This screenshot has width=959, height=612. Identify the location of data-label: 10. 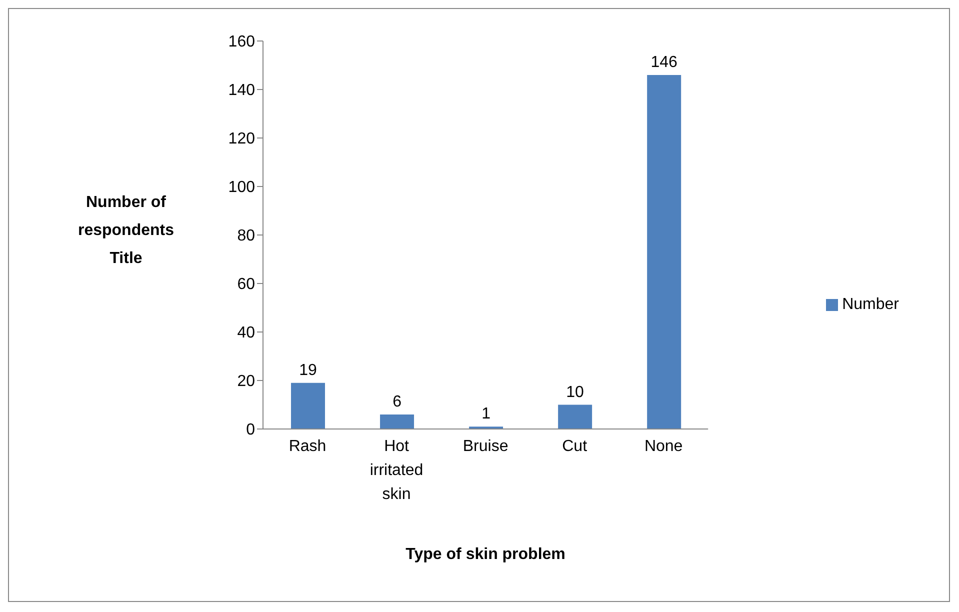
(575, 392).